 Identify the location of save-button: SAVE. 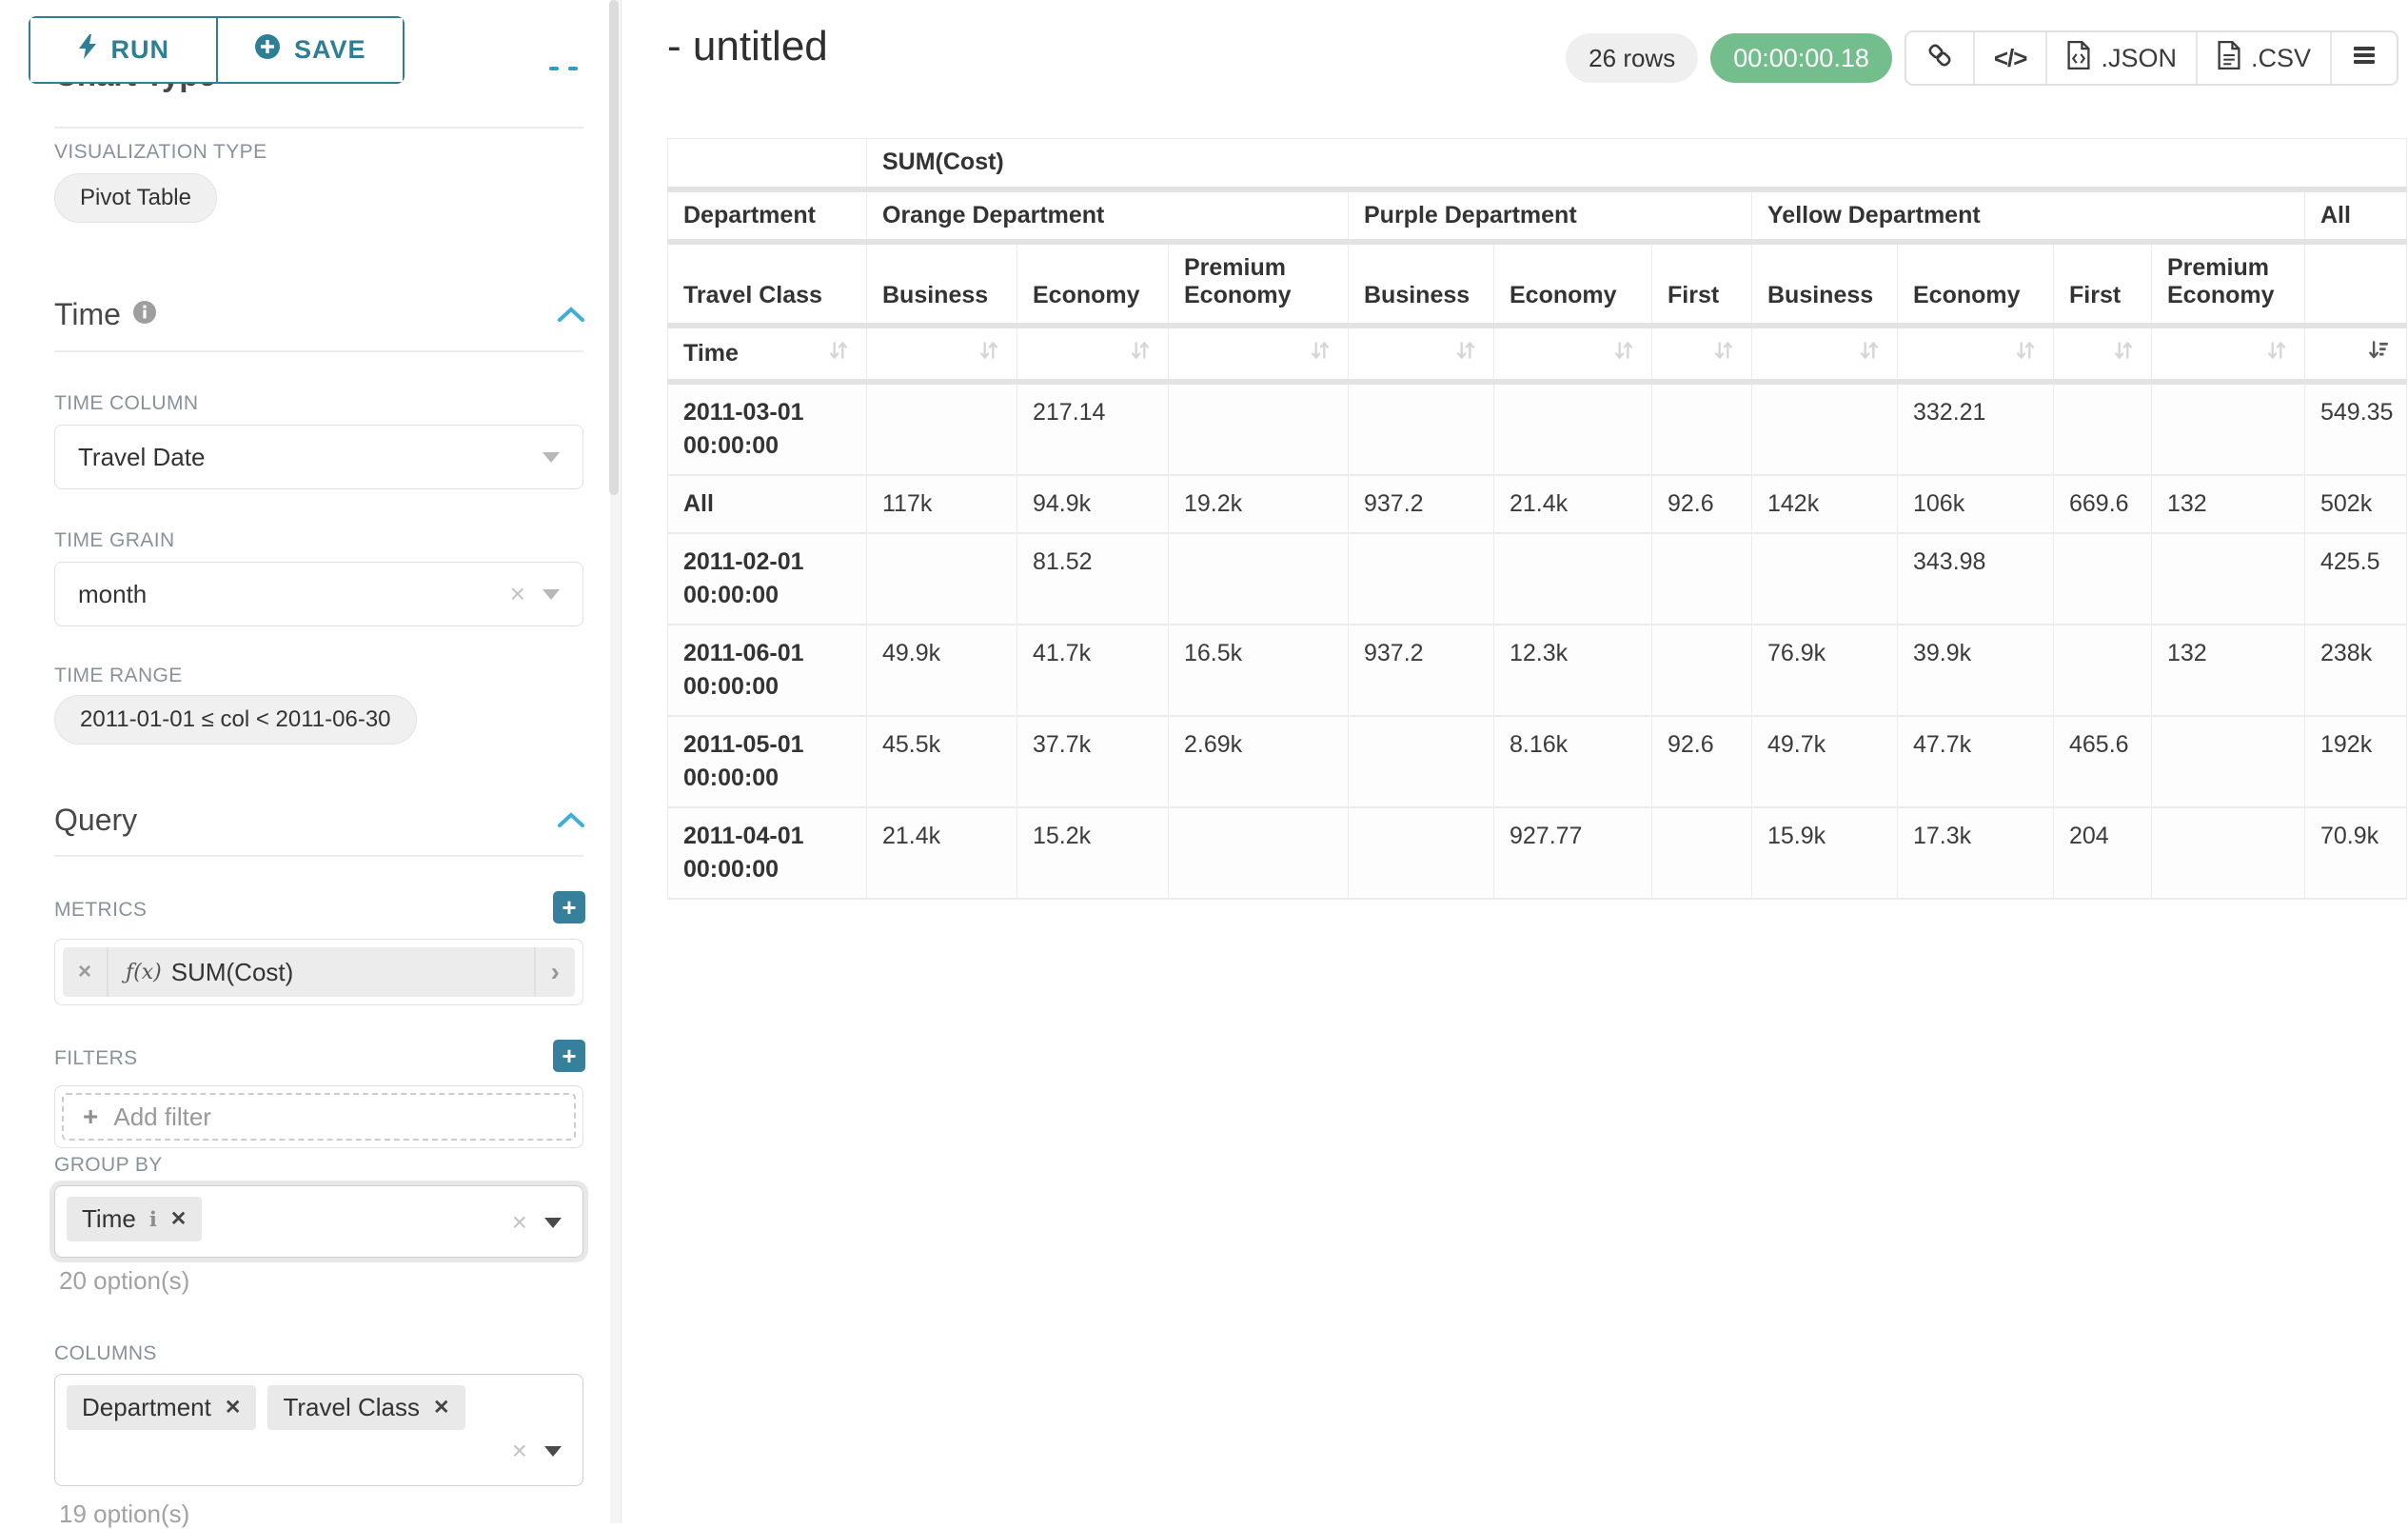
(310, 50).